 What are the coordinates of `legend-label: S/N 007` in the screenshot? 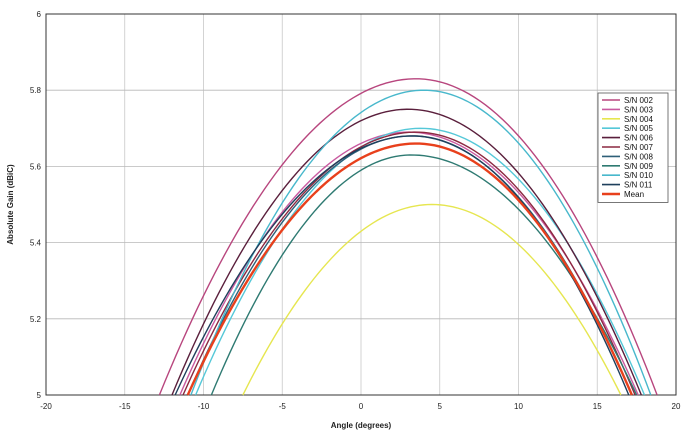 It's located at (638, 147).